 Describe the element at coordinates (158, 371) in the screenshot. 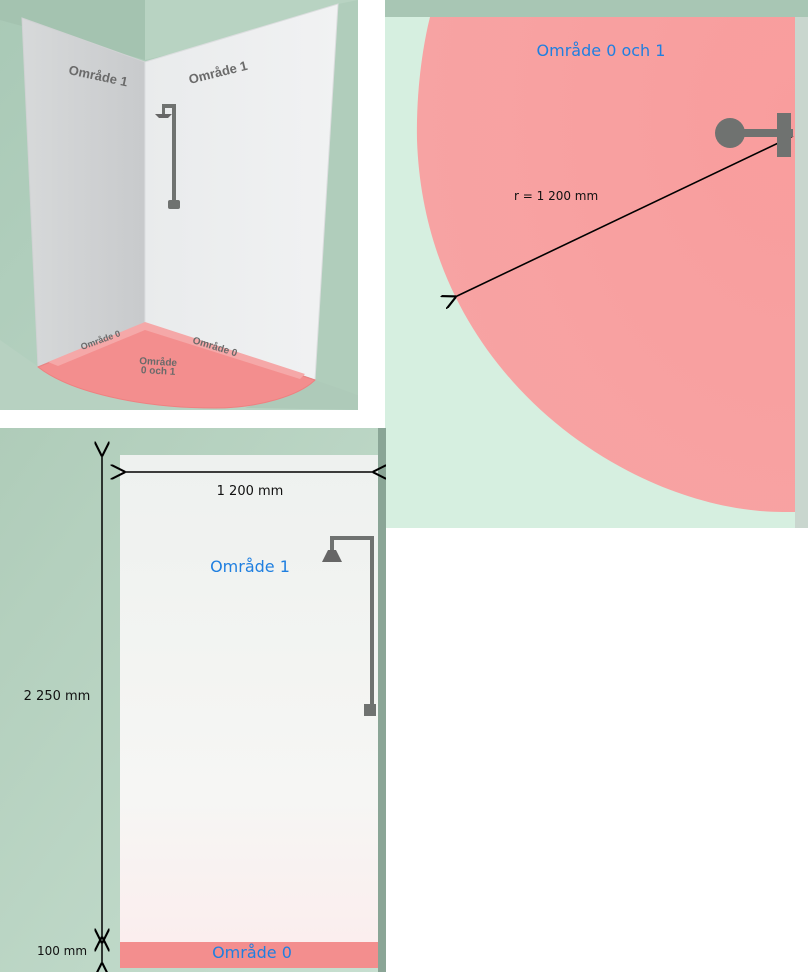

I see `floor-center-label-line2: 0 och 1` at that location.